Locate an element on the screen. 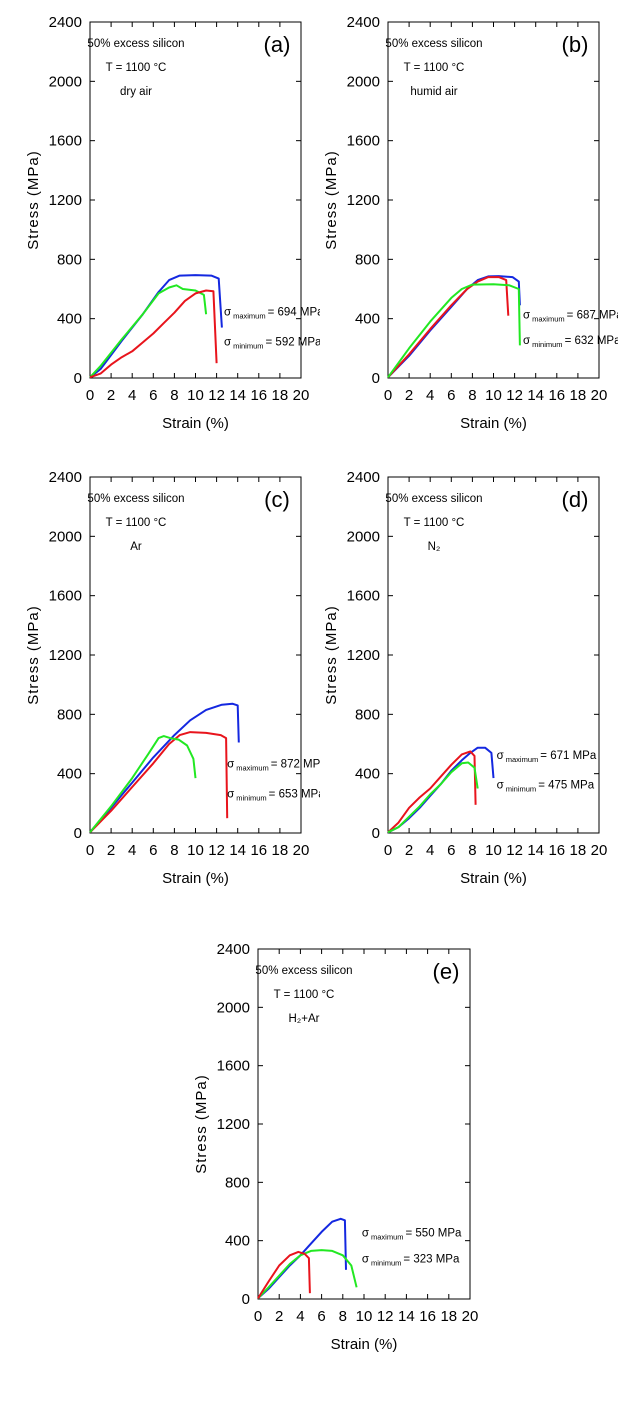 The image size is (622, 1426). y-tick-label-e: 2000 is located at coordinates (233, 1007).